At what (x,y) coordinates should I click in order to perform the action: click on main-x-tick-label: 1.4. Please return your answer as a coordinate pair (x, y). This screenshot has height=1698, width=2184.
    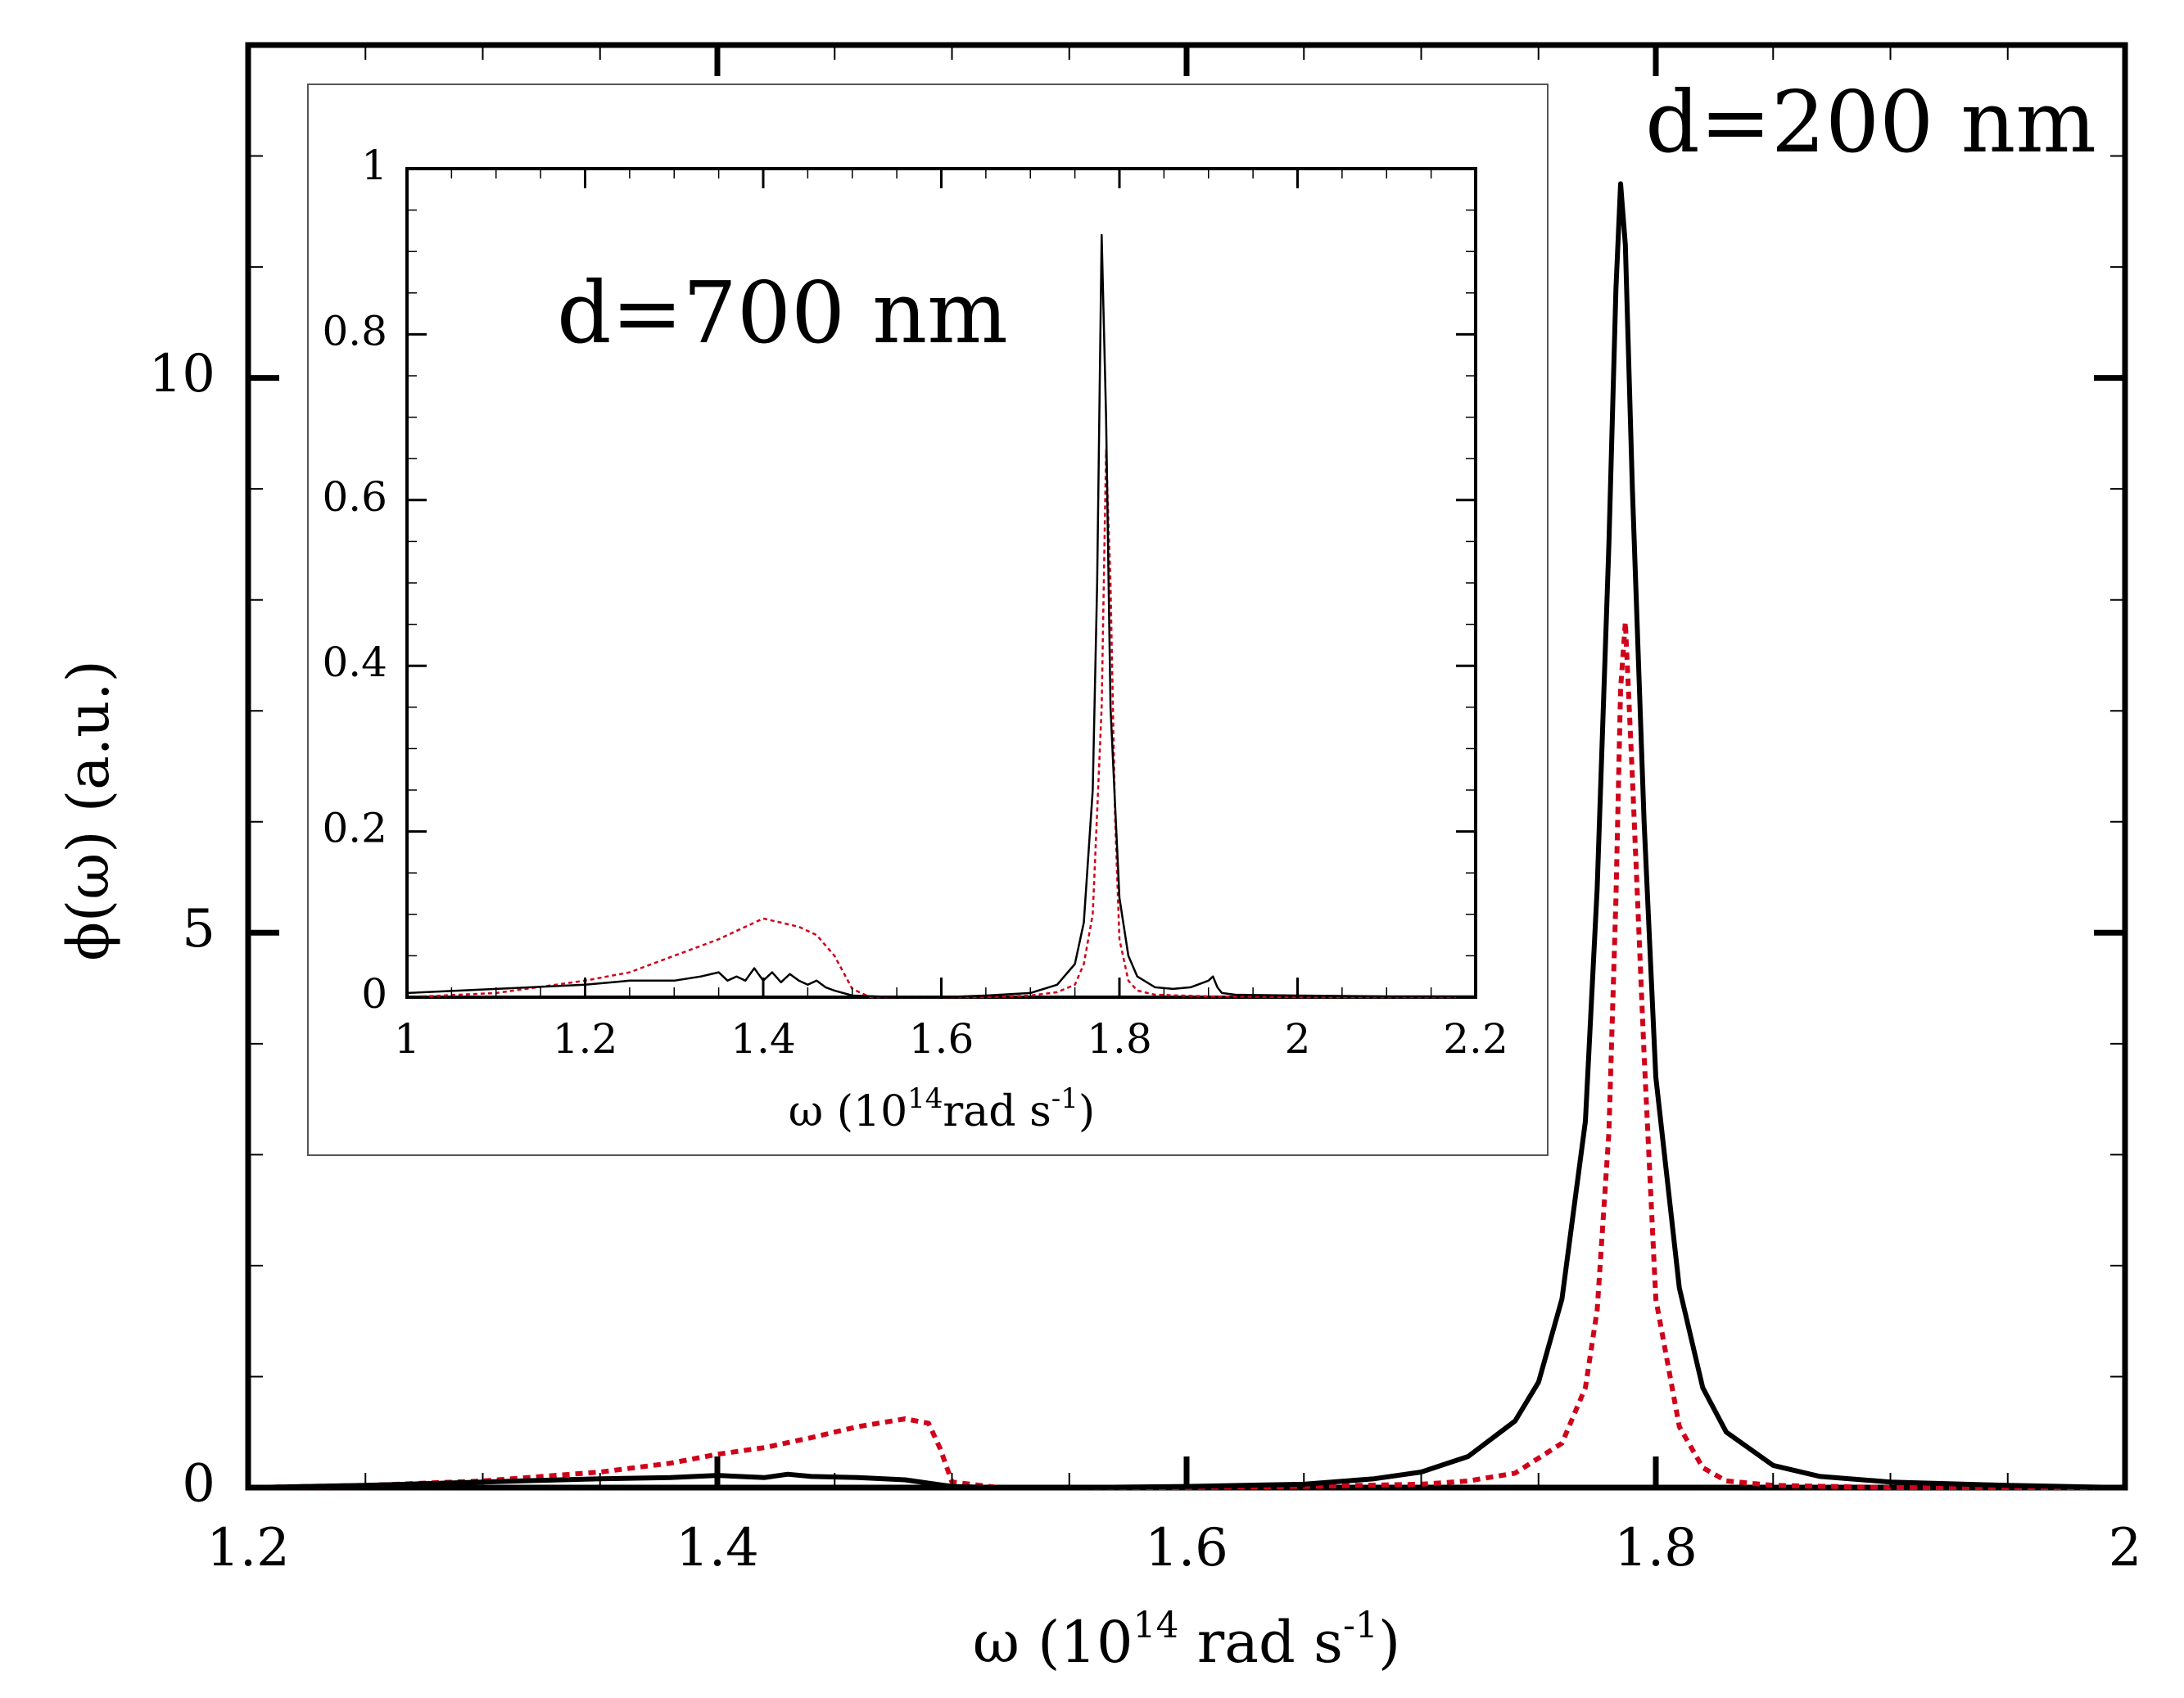
    Looking at the image, I should click on (717, 1548).